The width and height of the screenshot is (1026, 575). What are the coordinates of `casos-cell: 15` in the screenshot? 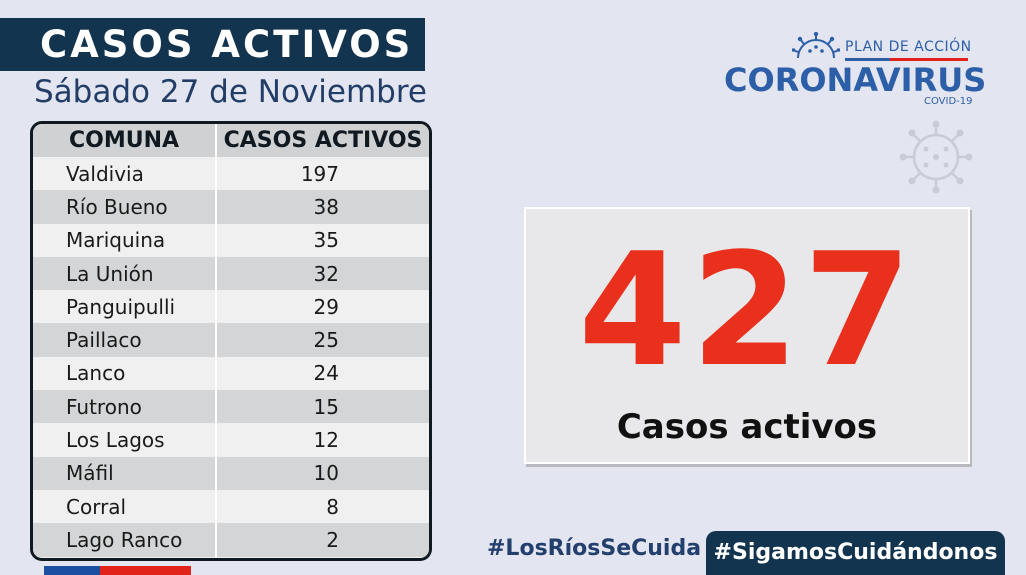 It's located at (322, 407).